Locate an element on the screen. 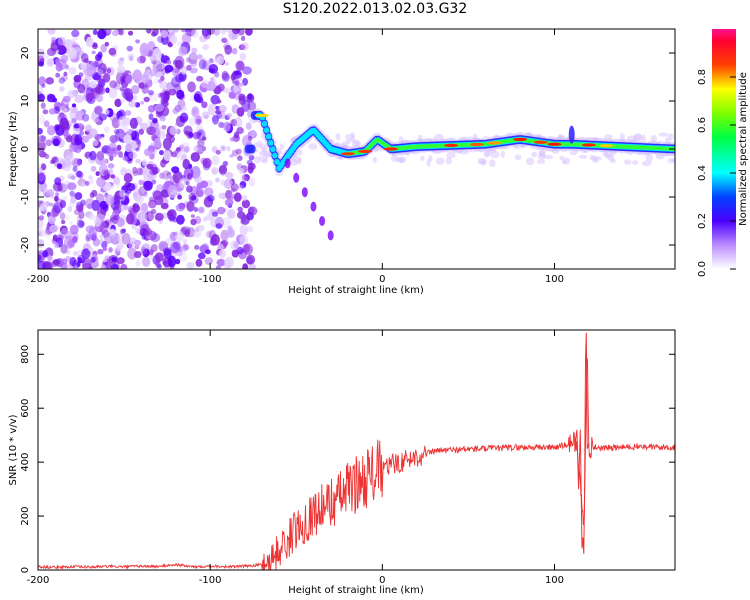 Image resolution: width=750 pixels, height=600 pixels. colorbar-gradient is located at coordinates (724, 149).